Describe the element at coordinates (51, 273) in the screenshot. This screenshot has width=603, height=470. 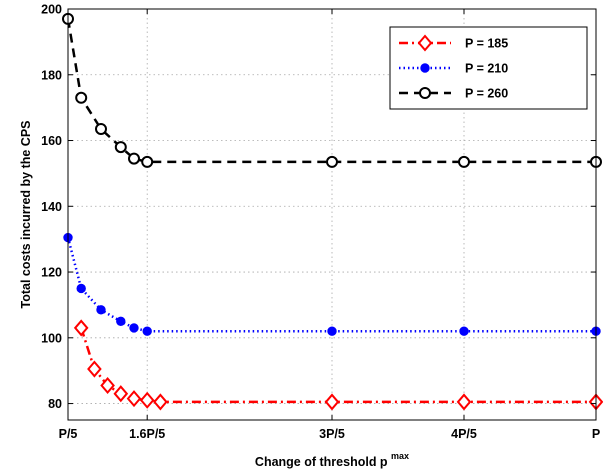
I see `y-tick-label: 120` at that location.